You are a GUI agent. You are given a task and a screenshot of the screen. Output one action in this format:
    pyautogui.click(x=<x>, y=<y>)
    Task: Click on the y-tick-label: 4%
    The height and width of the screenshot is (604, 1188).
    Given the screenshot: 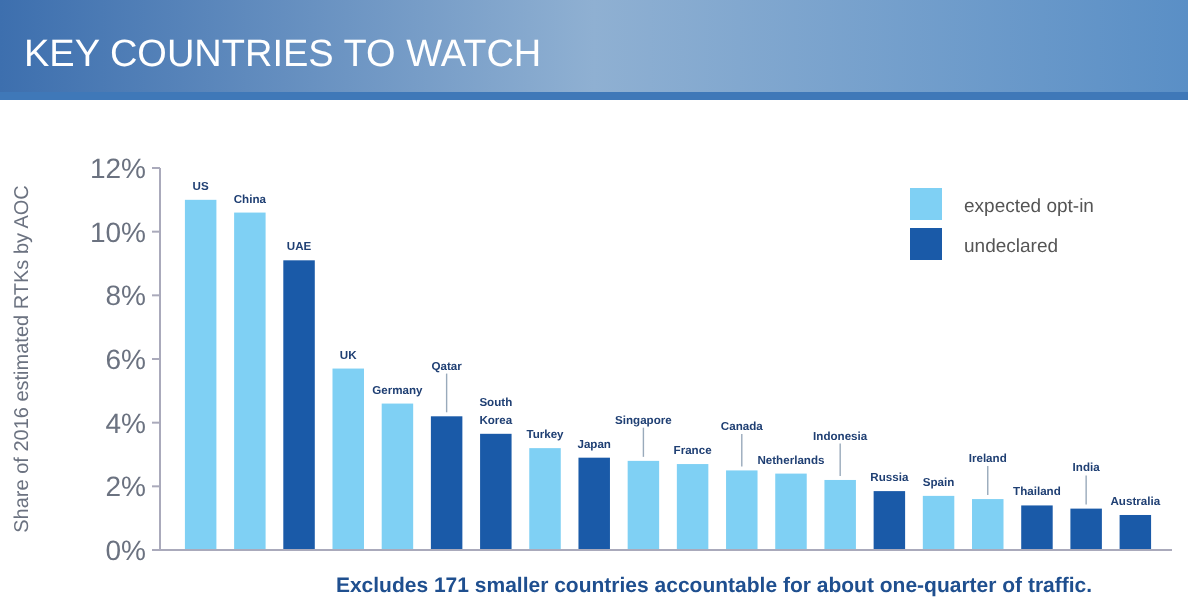 What is the action you would take?
    pyautogui.click(x=125, y=422)
    